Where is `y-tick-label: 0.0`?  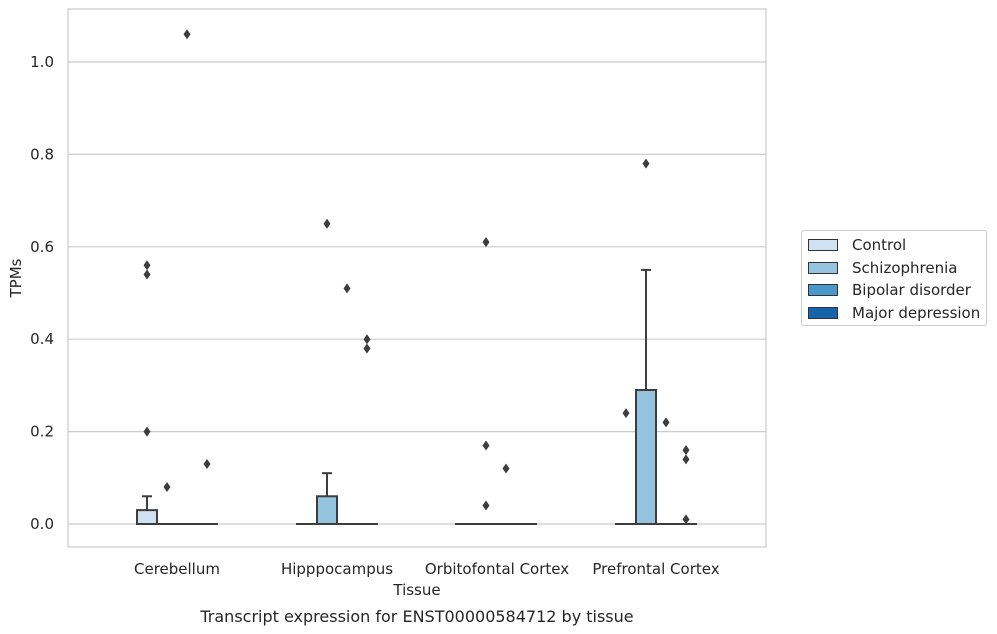
y-tick-label: 0.0 is located at coordinates (42, 524).